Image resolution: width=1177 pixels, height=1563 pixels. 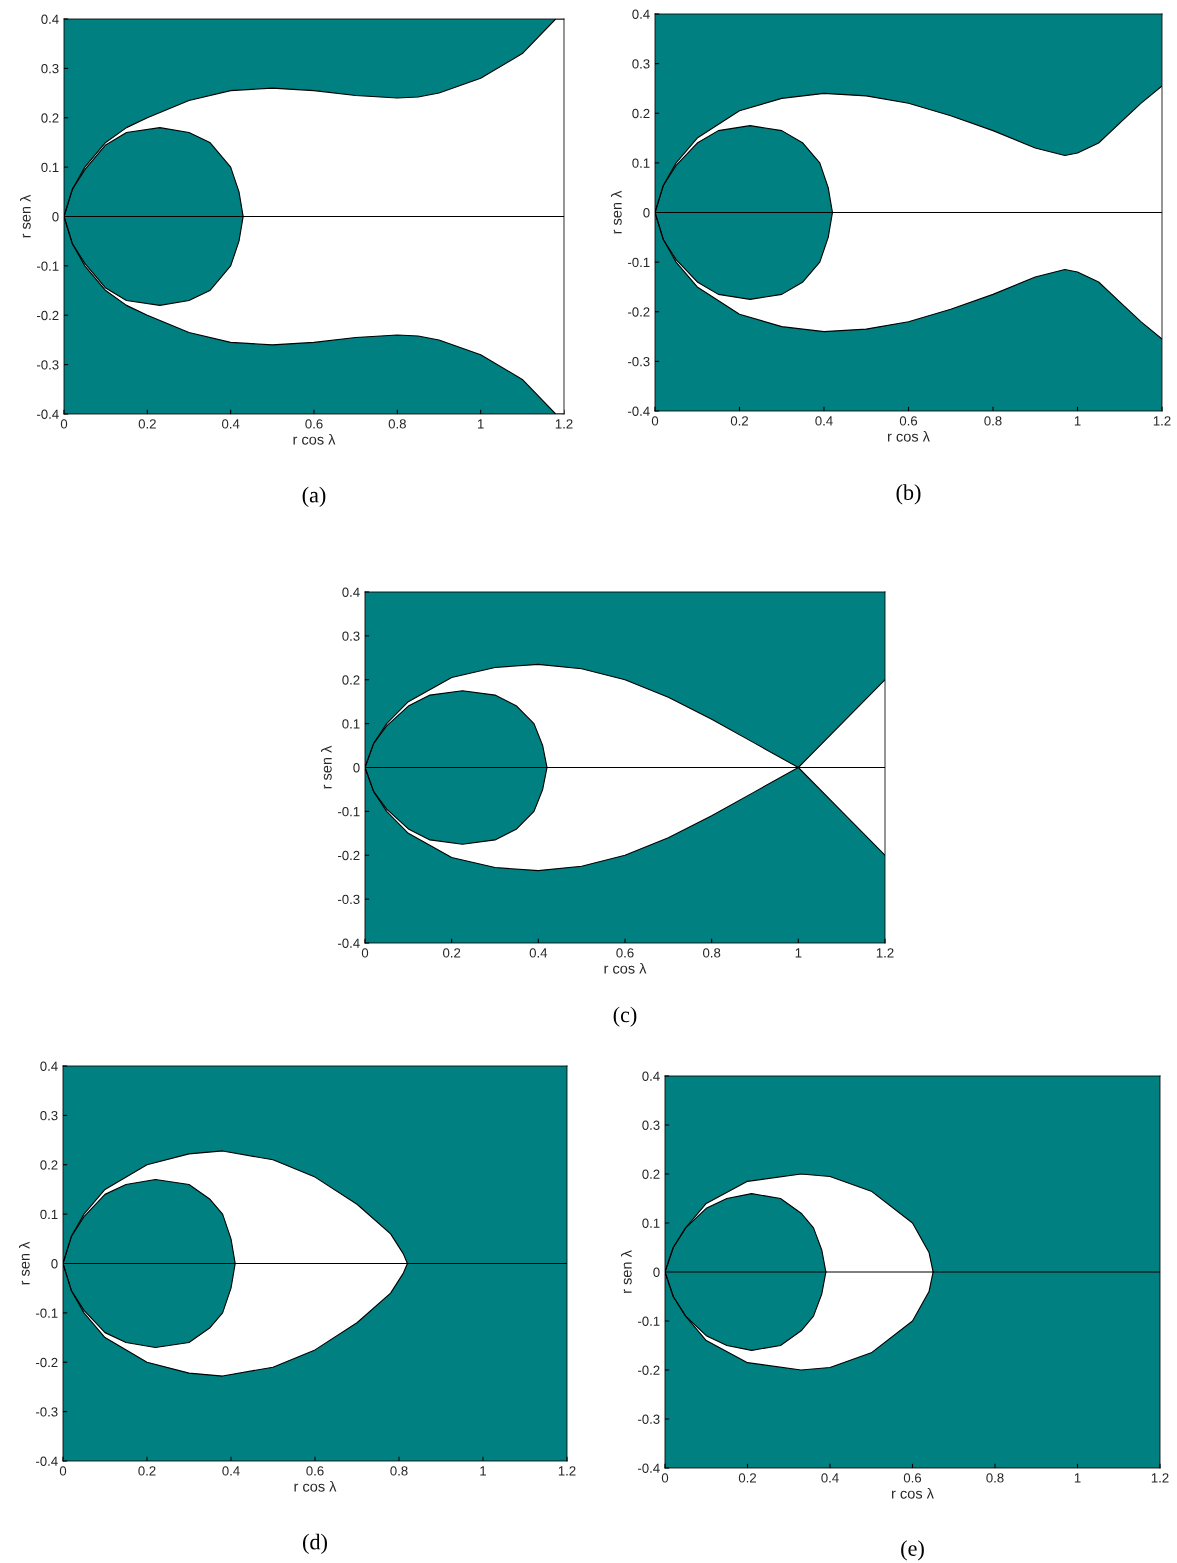 I want to click on text: (d), so click(x=315, y=1544).